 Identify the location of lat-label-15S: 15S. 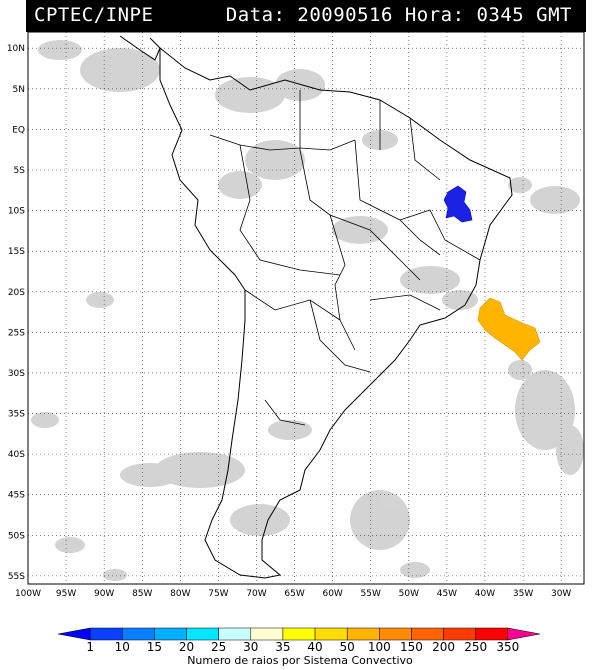
(16, 252).